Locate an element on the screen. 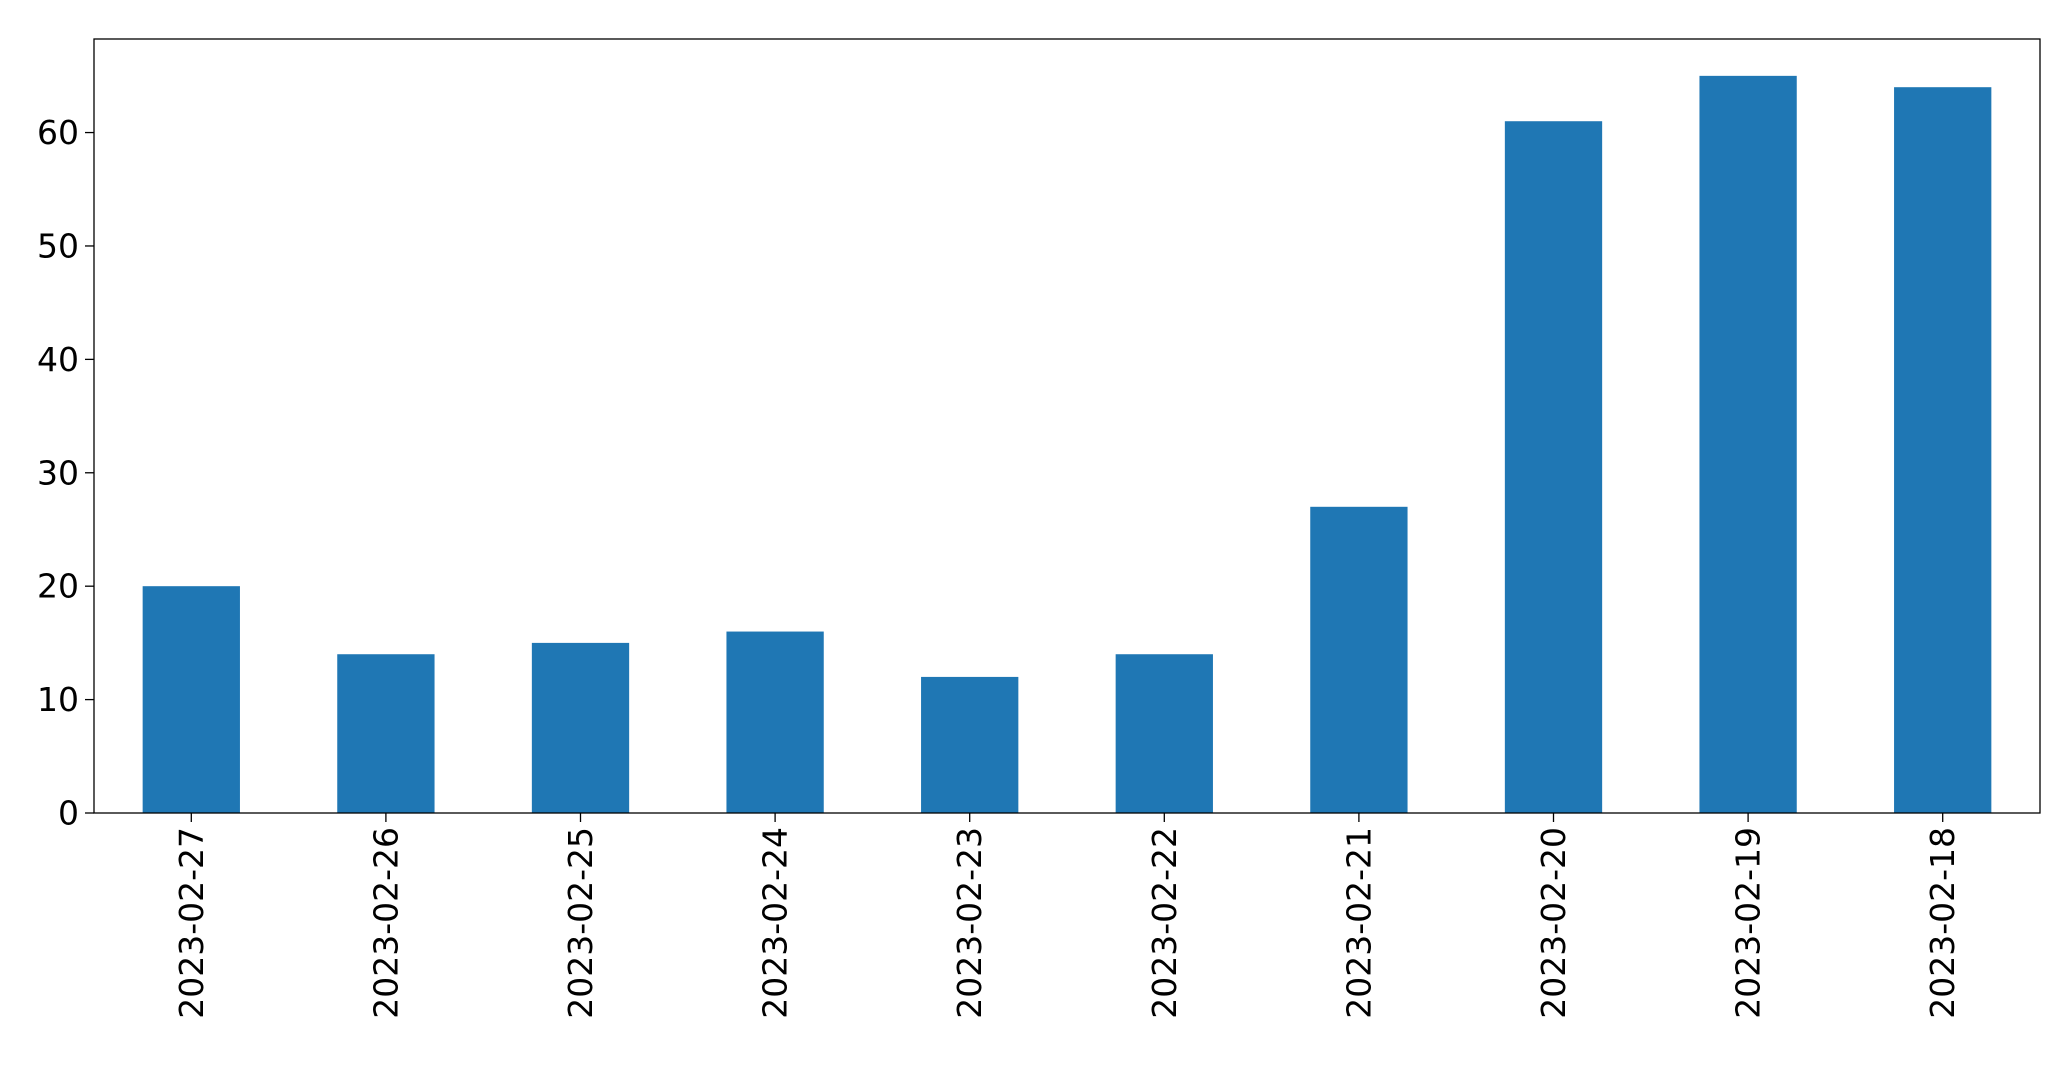 This screenshot has width=2071, height=1066. x-tick-label: 2023-02-21 is located at coordinates (1358, 923).